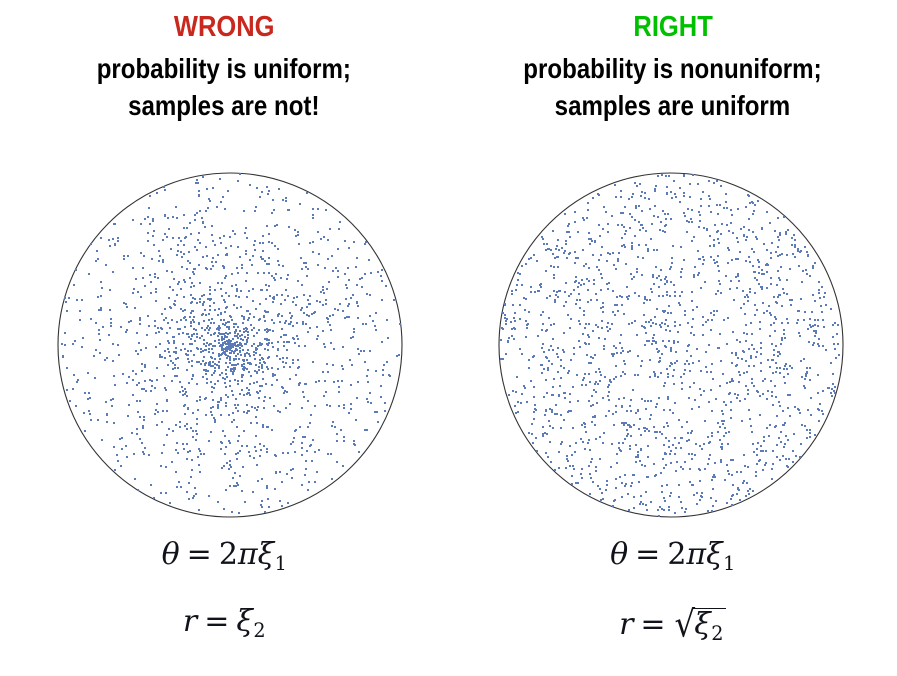 The height and width of the screenshot is (676, 897). I want to click on subtitle-wrong: probability is uniform; samples are not!, so click(224, 88).